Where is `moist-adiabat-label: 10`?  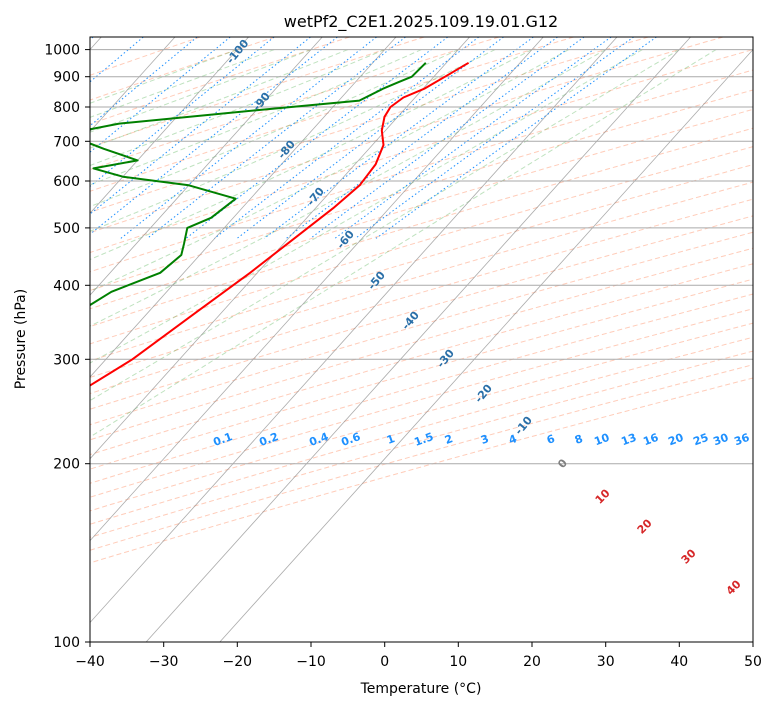 moist-adiabat-label: 10 is located at coordinates (603, 496).